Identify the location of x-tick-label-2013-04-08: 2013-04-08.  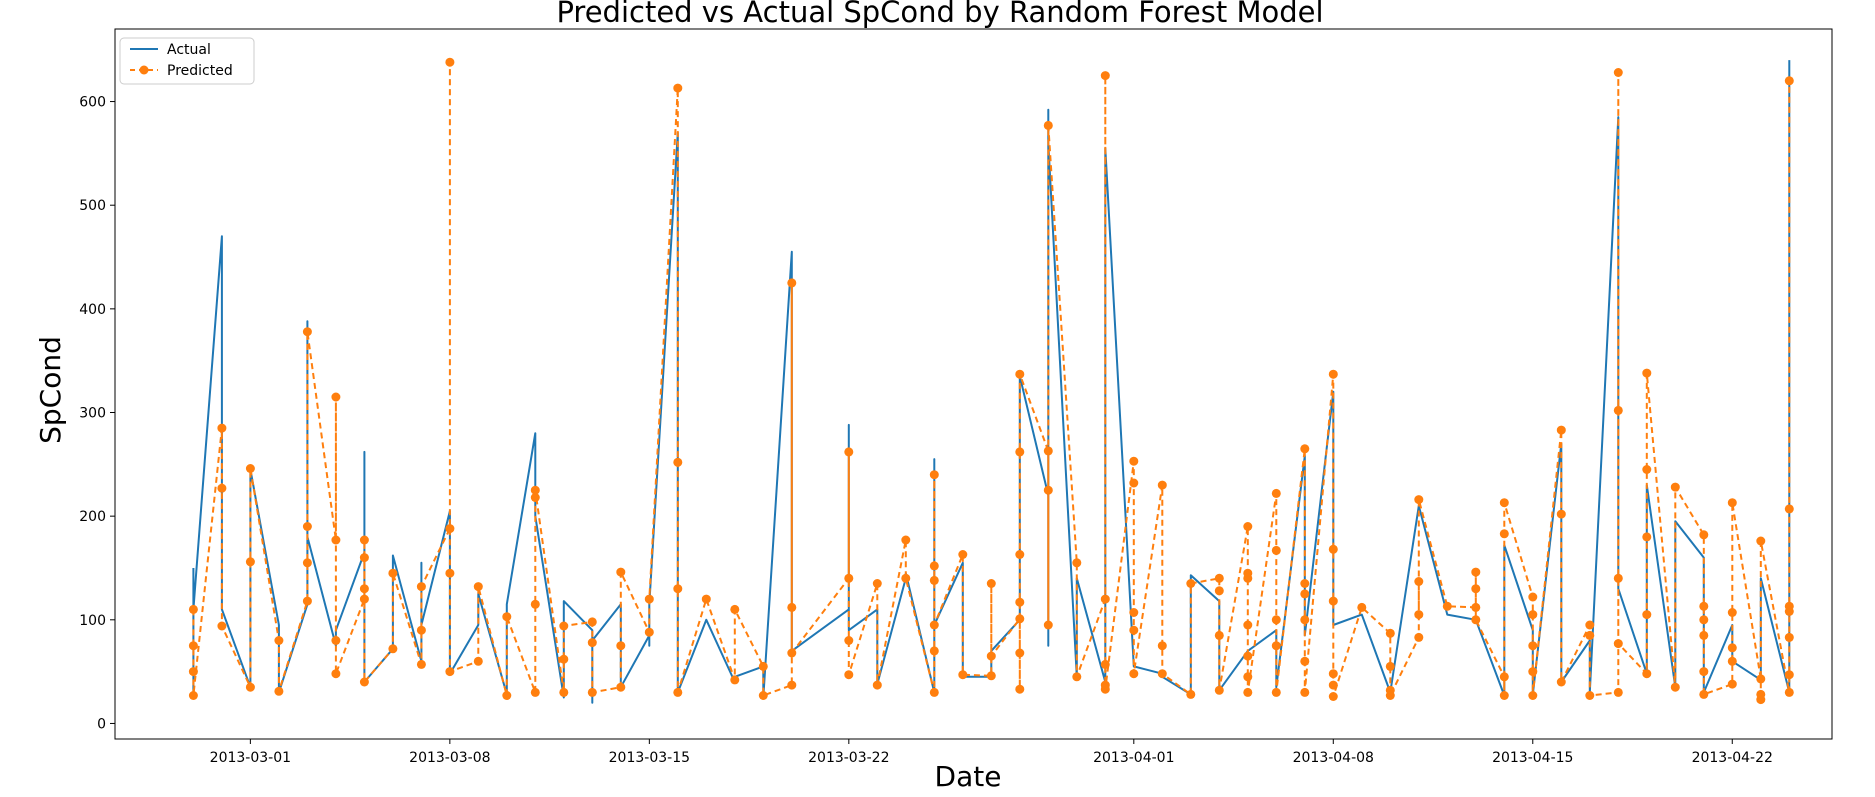
(1333, 758).